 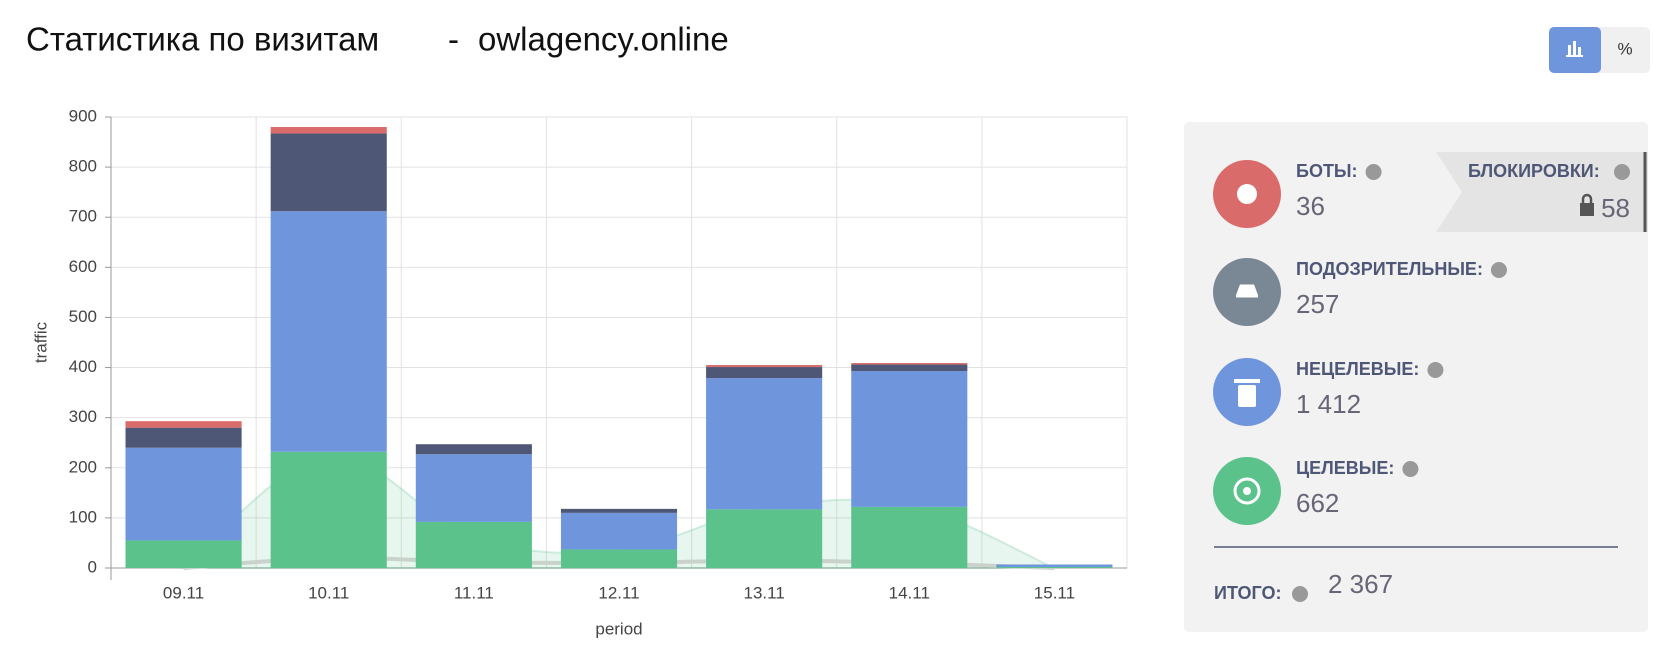 I want to click on target-icon, so click(x=1247, y=491).